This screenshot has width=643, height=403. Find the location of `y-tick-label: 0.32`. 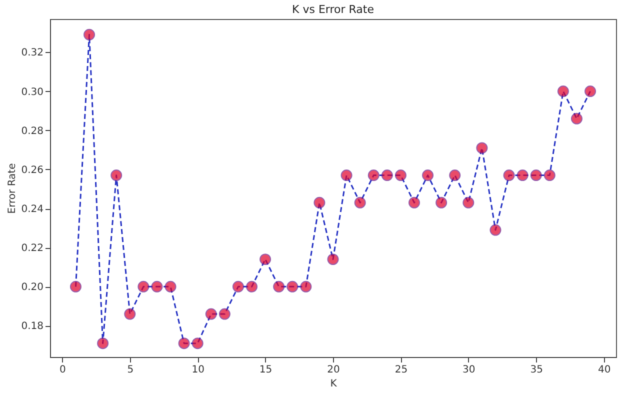

y-tick-label: 0.32 is located at coordinates (32, 53).